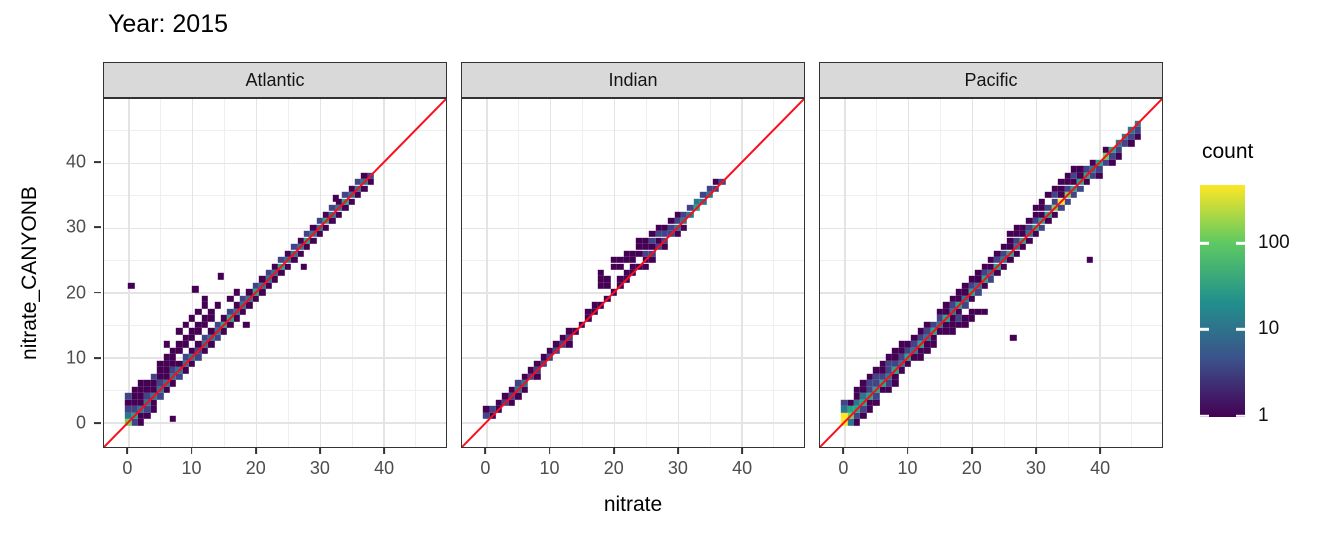 This screenshot has width=1344, height=537. What do you see at coordinates (907, 468) in the screenshot?
I see `x-tick-label: 10` at bounding box center [907, 468].